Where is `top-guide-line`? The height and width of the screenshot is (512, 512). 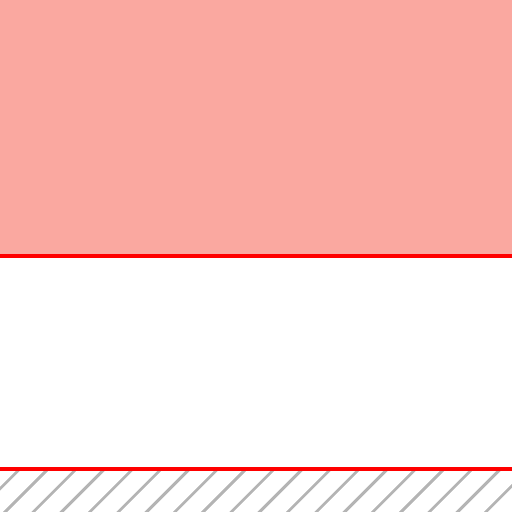
top-guide-line is located at coordinates (256, 256).